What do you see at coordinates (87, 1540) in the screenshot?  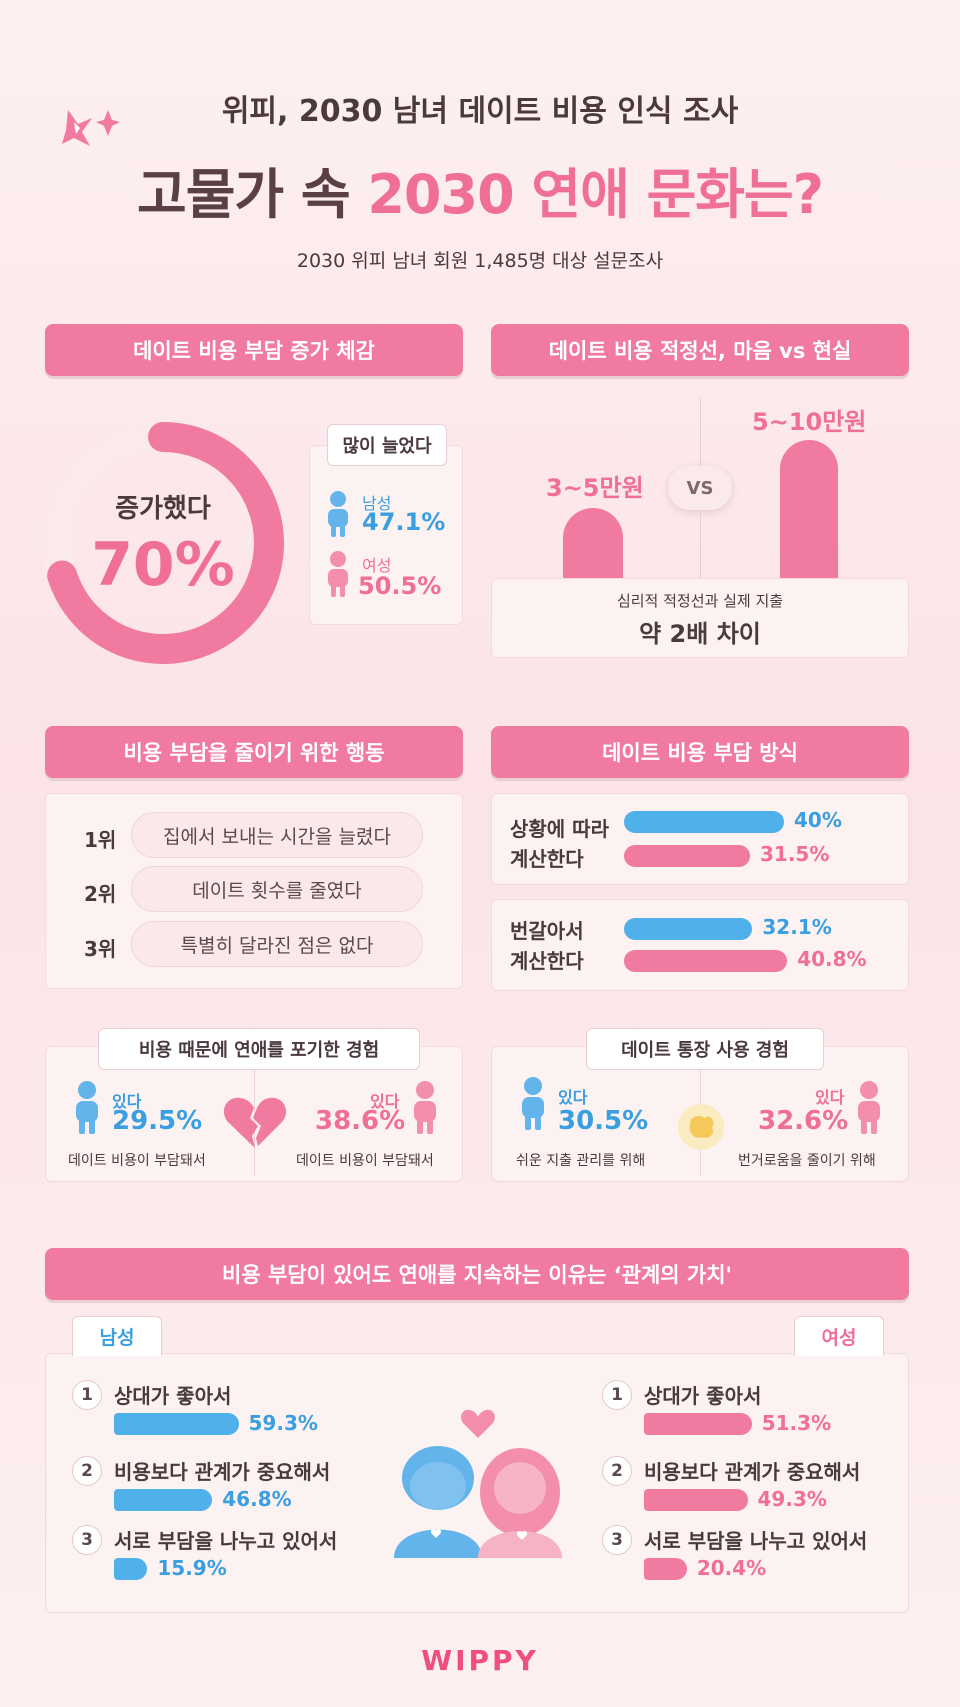 I see `male-reason-3-num: 3` at bounding box center [87, 1540].